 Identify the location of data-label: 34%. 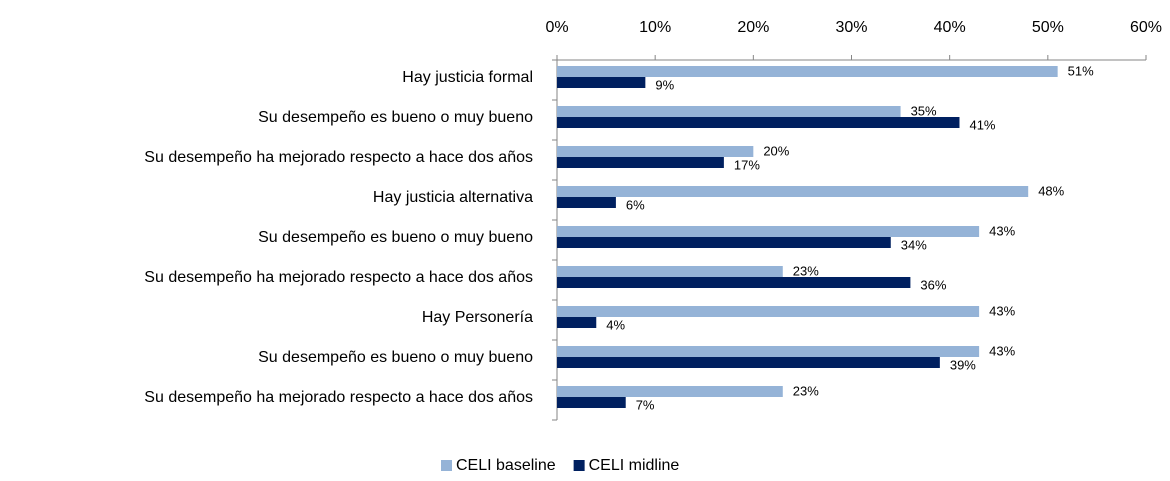
(914, 244).